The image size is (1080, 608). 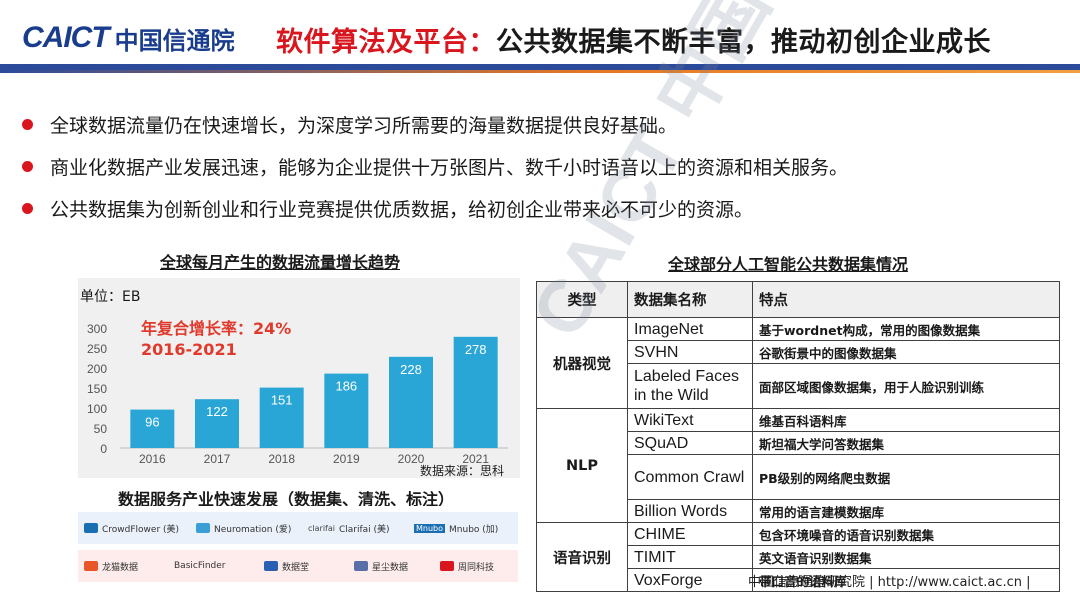 I want to click on dataset-feature: 斯坦福大学问答数据集, so click(x=906, y=443).